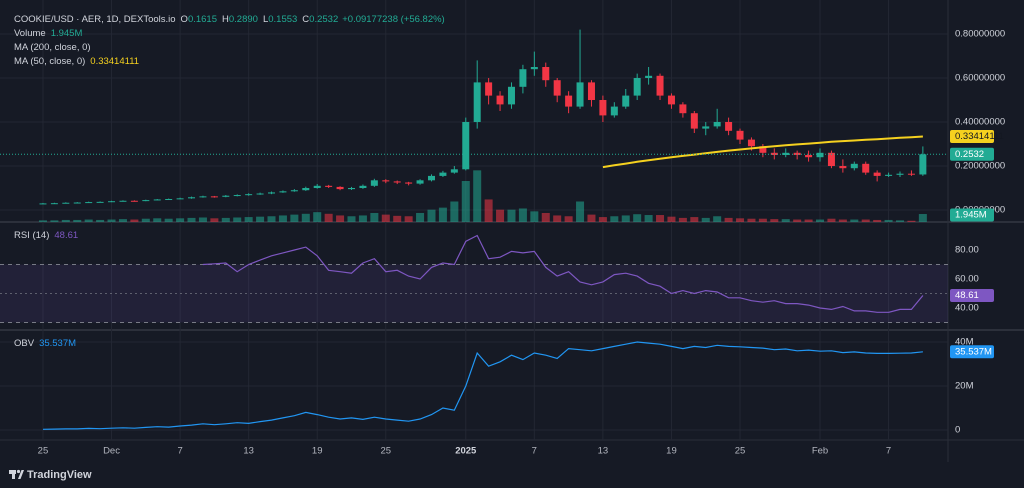 The width and height of the screenshot is (1024, 488). I want to click on x-tick-label: Dec, so click(111, 451).